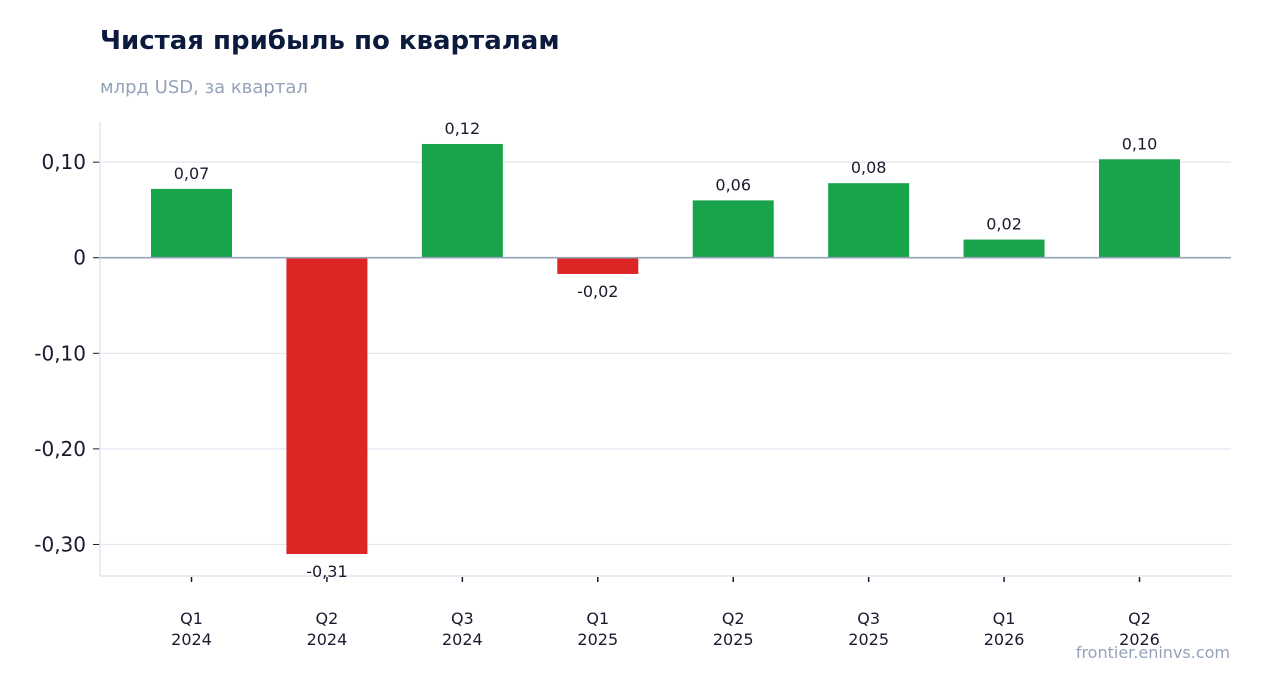 This screenshot has width=1262, height=693. Describe the element at coordinates (330, 41) in the screenshot. I see `chart-title: Чистая прибыль по кварталам` at that location.